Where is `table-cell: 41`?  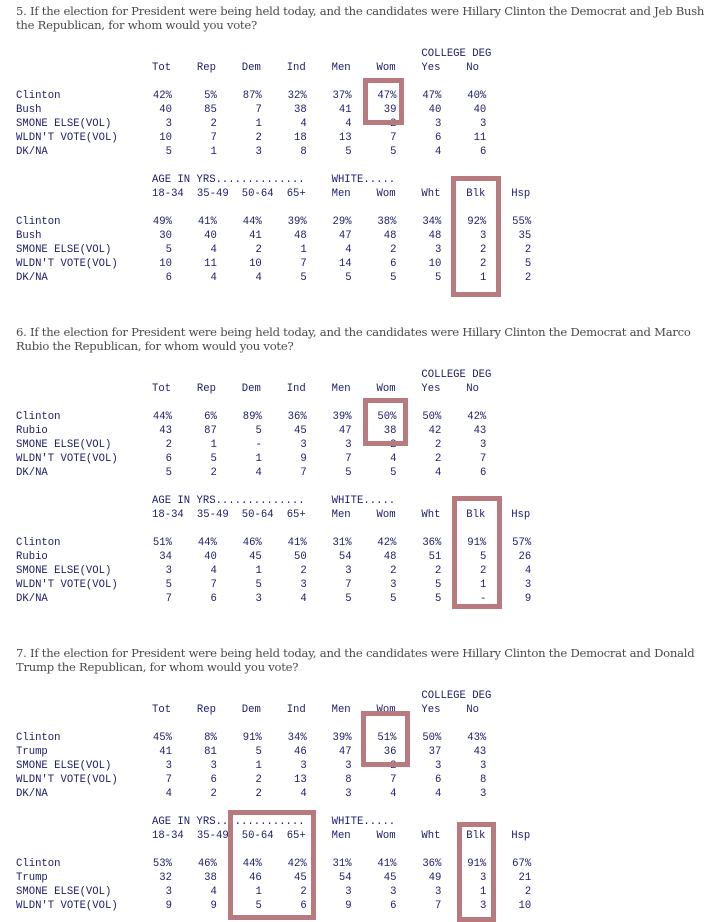
table-cell: 41 is located at coordinates (165, 752).